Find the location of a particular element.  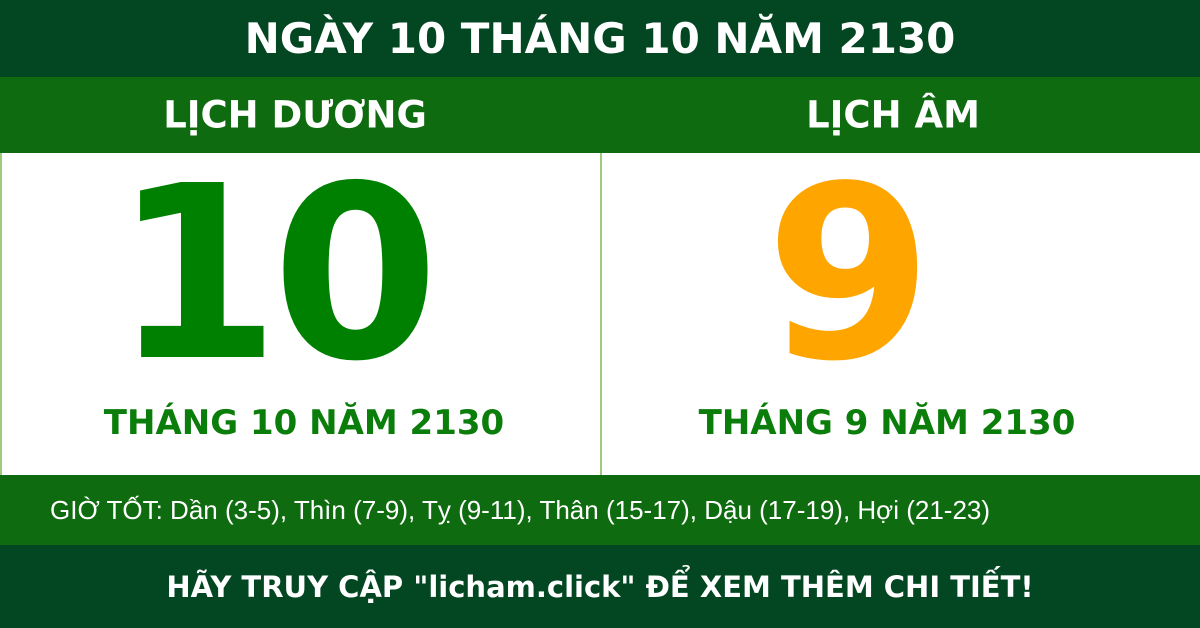

divider is located at coordinates (601, 314).